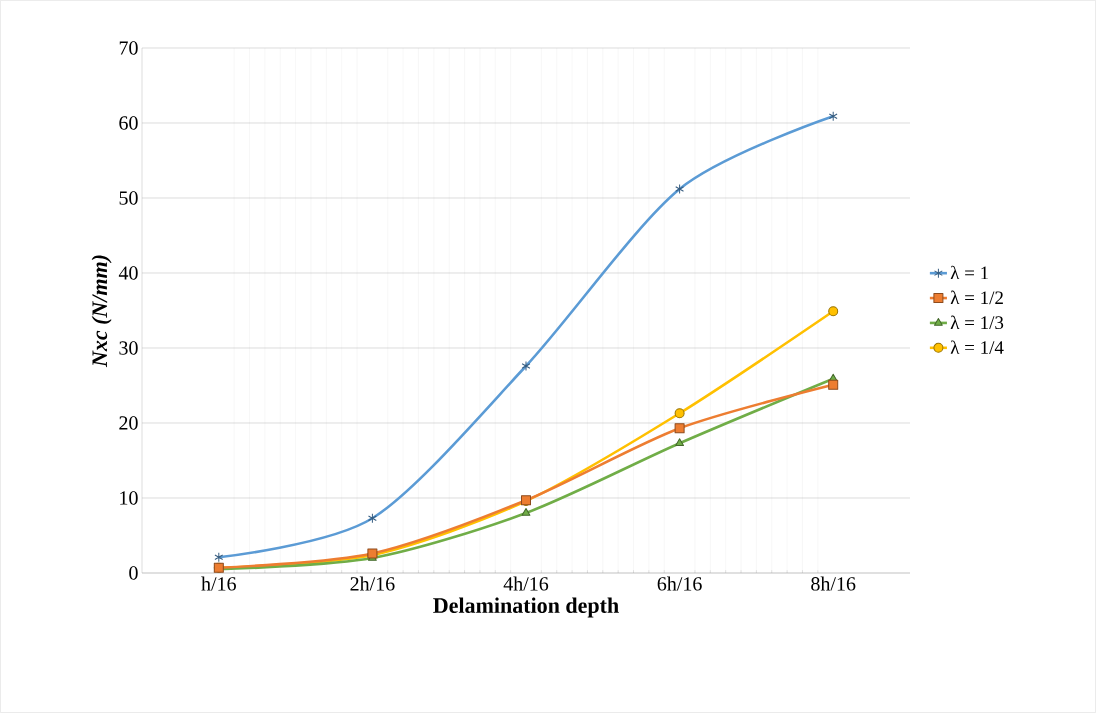 This screenshot has width=1096, height=713. Describe the element at coordinates (218, 583) in the screenshot. I see `x-tick-label: h/16` at that location.